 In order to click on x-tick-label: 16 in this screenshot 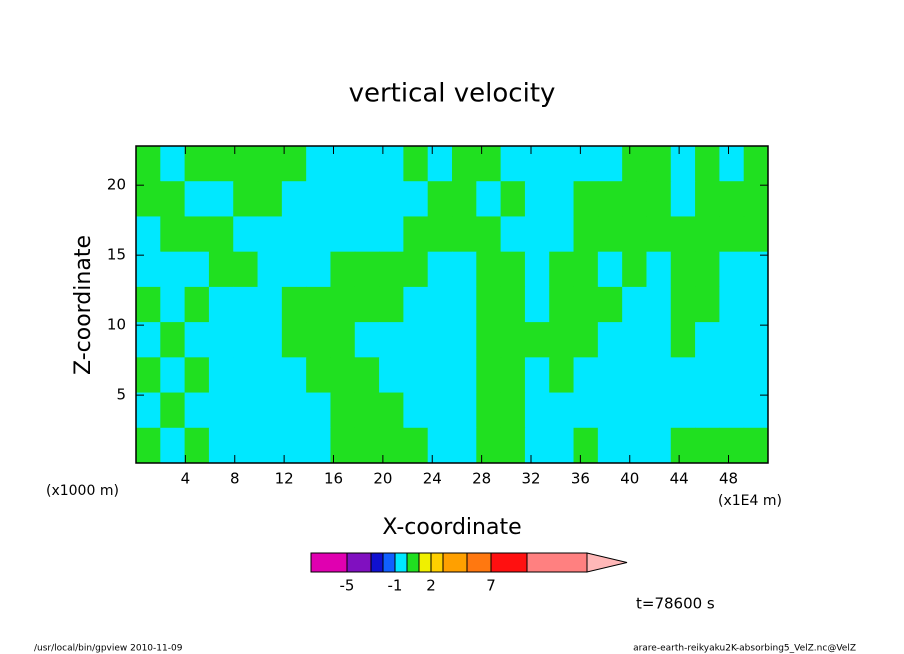, I will do `click(333, 479)`.